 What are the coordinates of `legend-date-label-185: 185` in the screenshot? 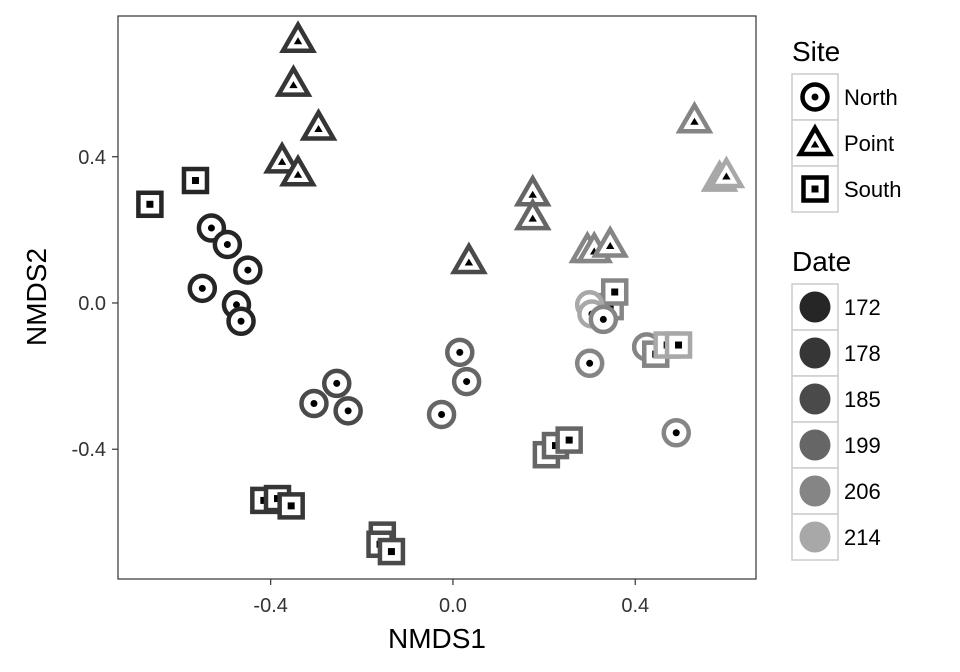 It's located at (862, 399).